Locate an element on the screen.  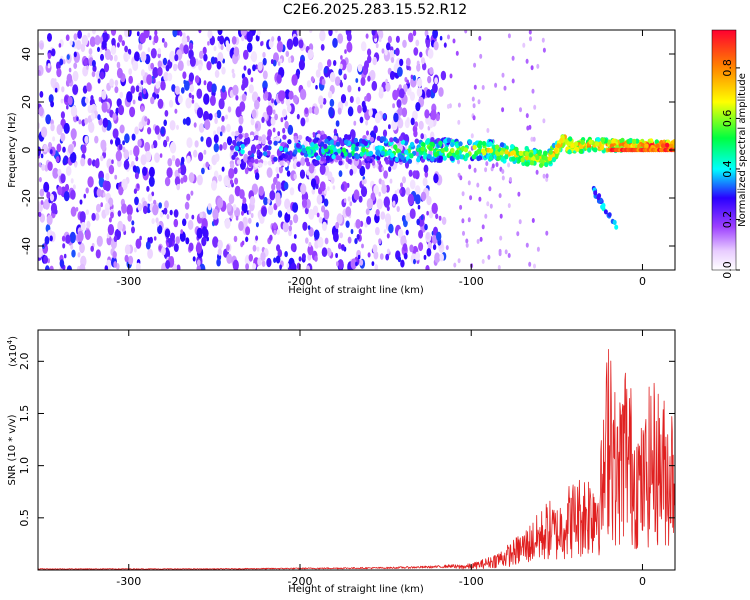
snr-x-tick-label: -100 is located at coordinates (471, 581).